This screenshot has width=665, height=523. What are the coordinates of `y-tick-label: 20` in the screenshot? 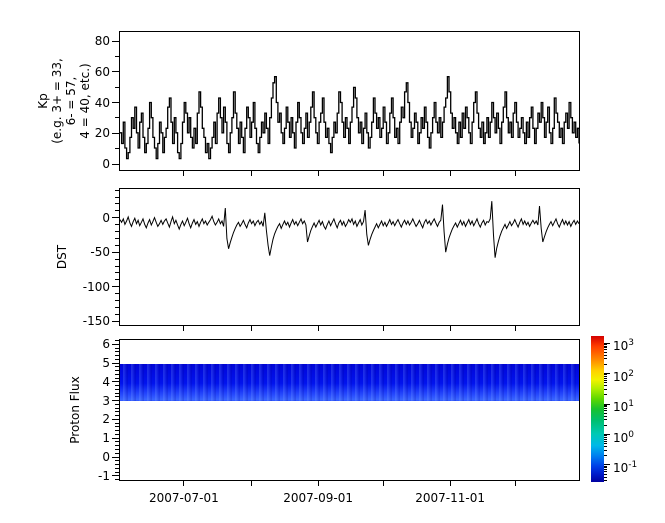 It's located at (102, 133).